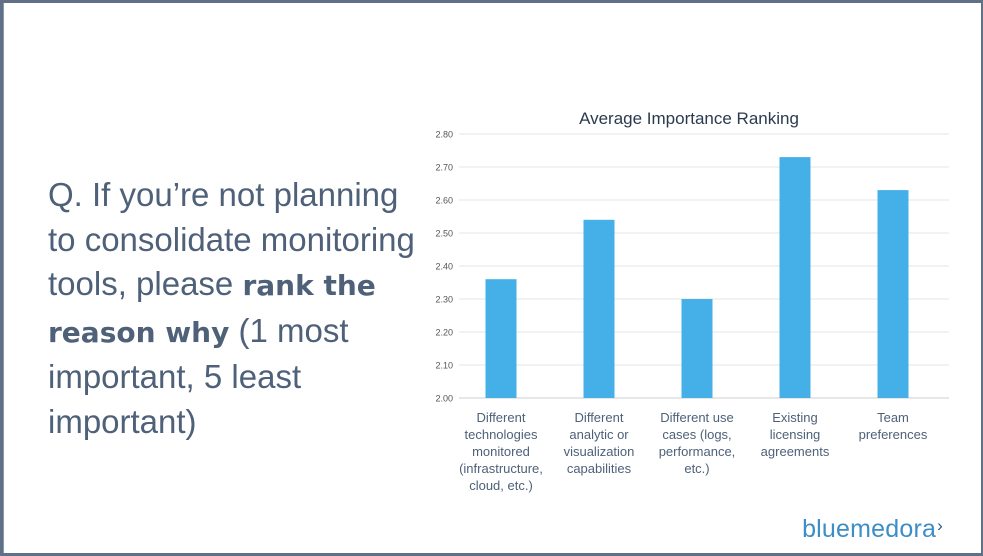  Describe the element at coordinates (689, 118) in the screenshot. I see `chart-title: Average Importance Ranking` at that location.